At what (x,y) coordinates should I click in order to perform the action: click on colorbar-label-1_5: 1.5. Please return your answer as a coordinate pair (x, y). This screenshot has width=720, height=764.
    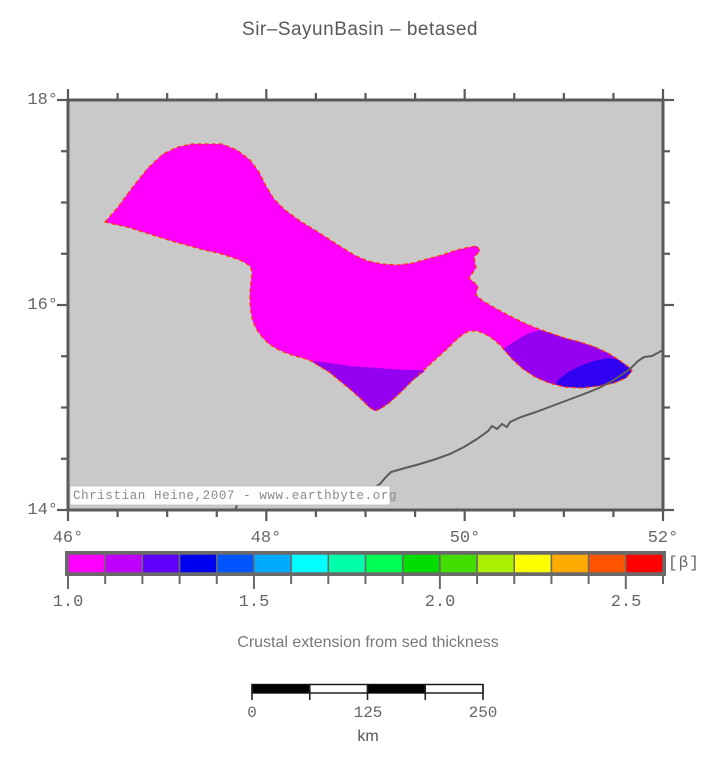
    Looking at the image, I should click on (254, 602).